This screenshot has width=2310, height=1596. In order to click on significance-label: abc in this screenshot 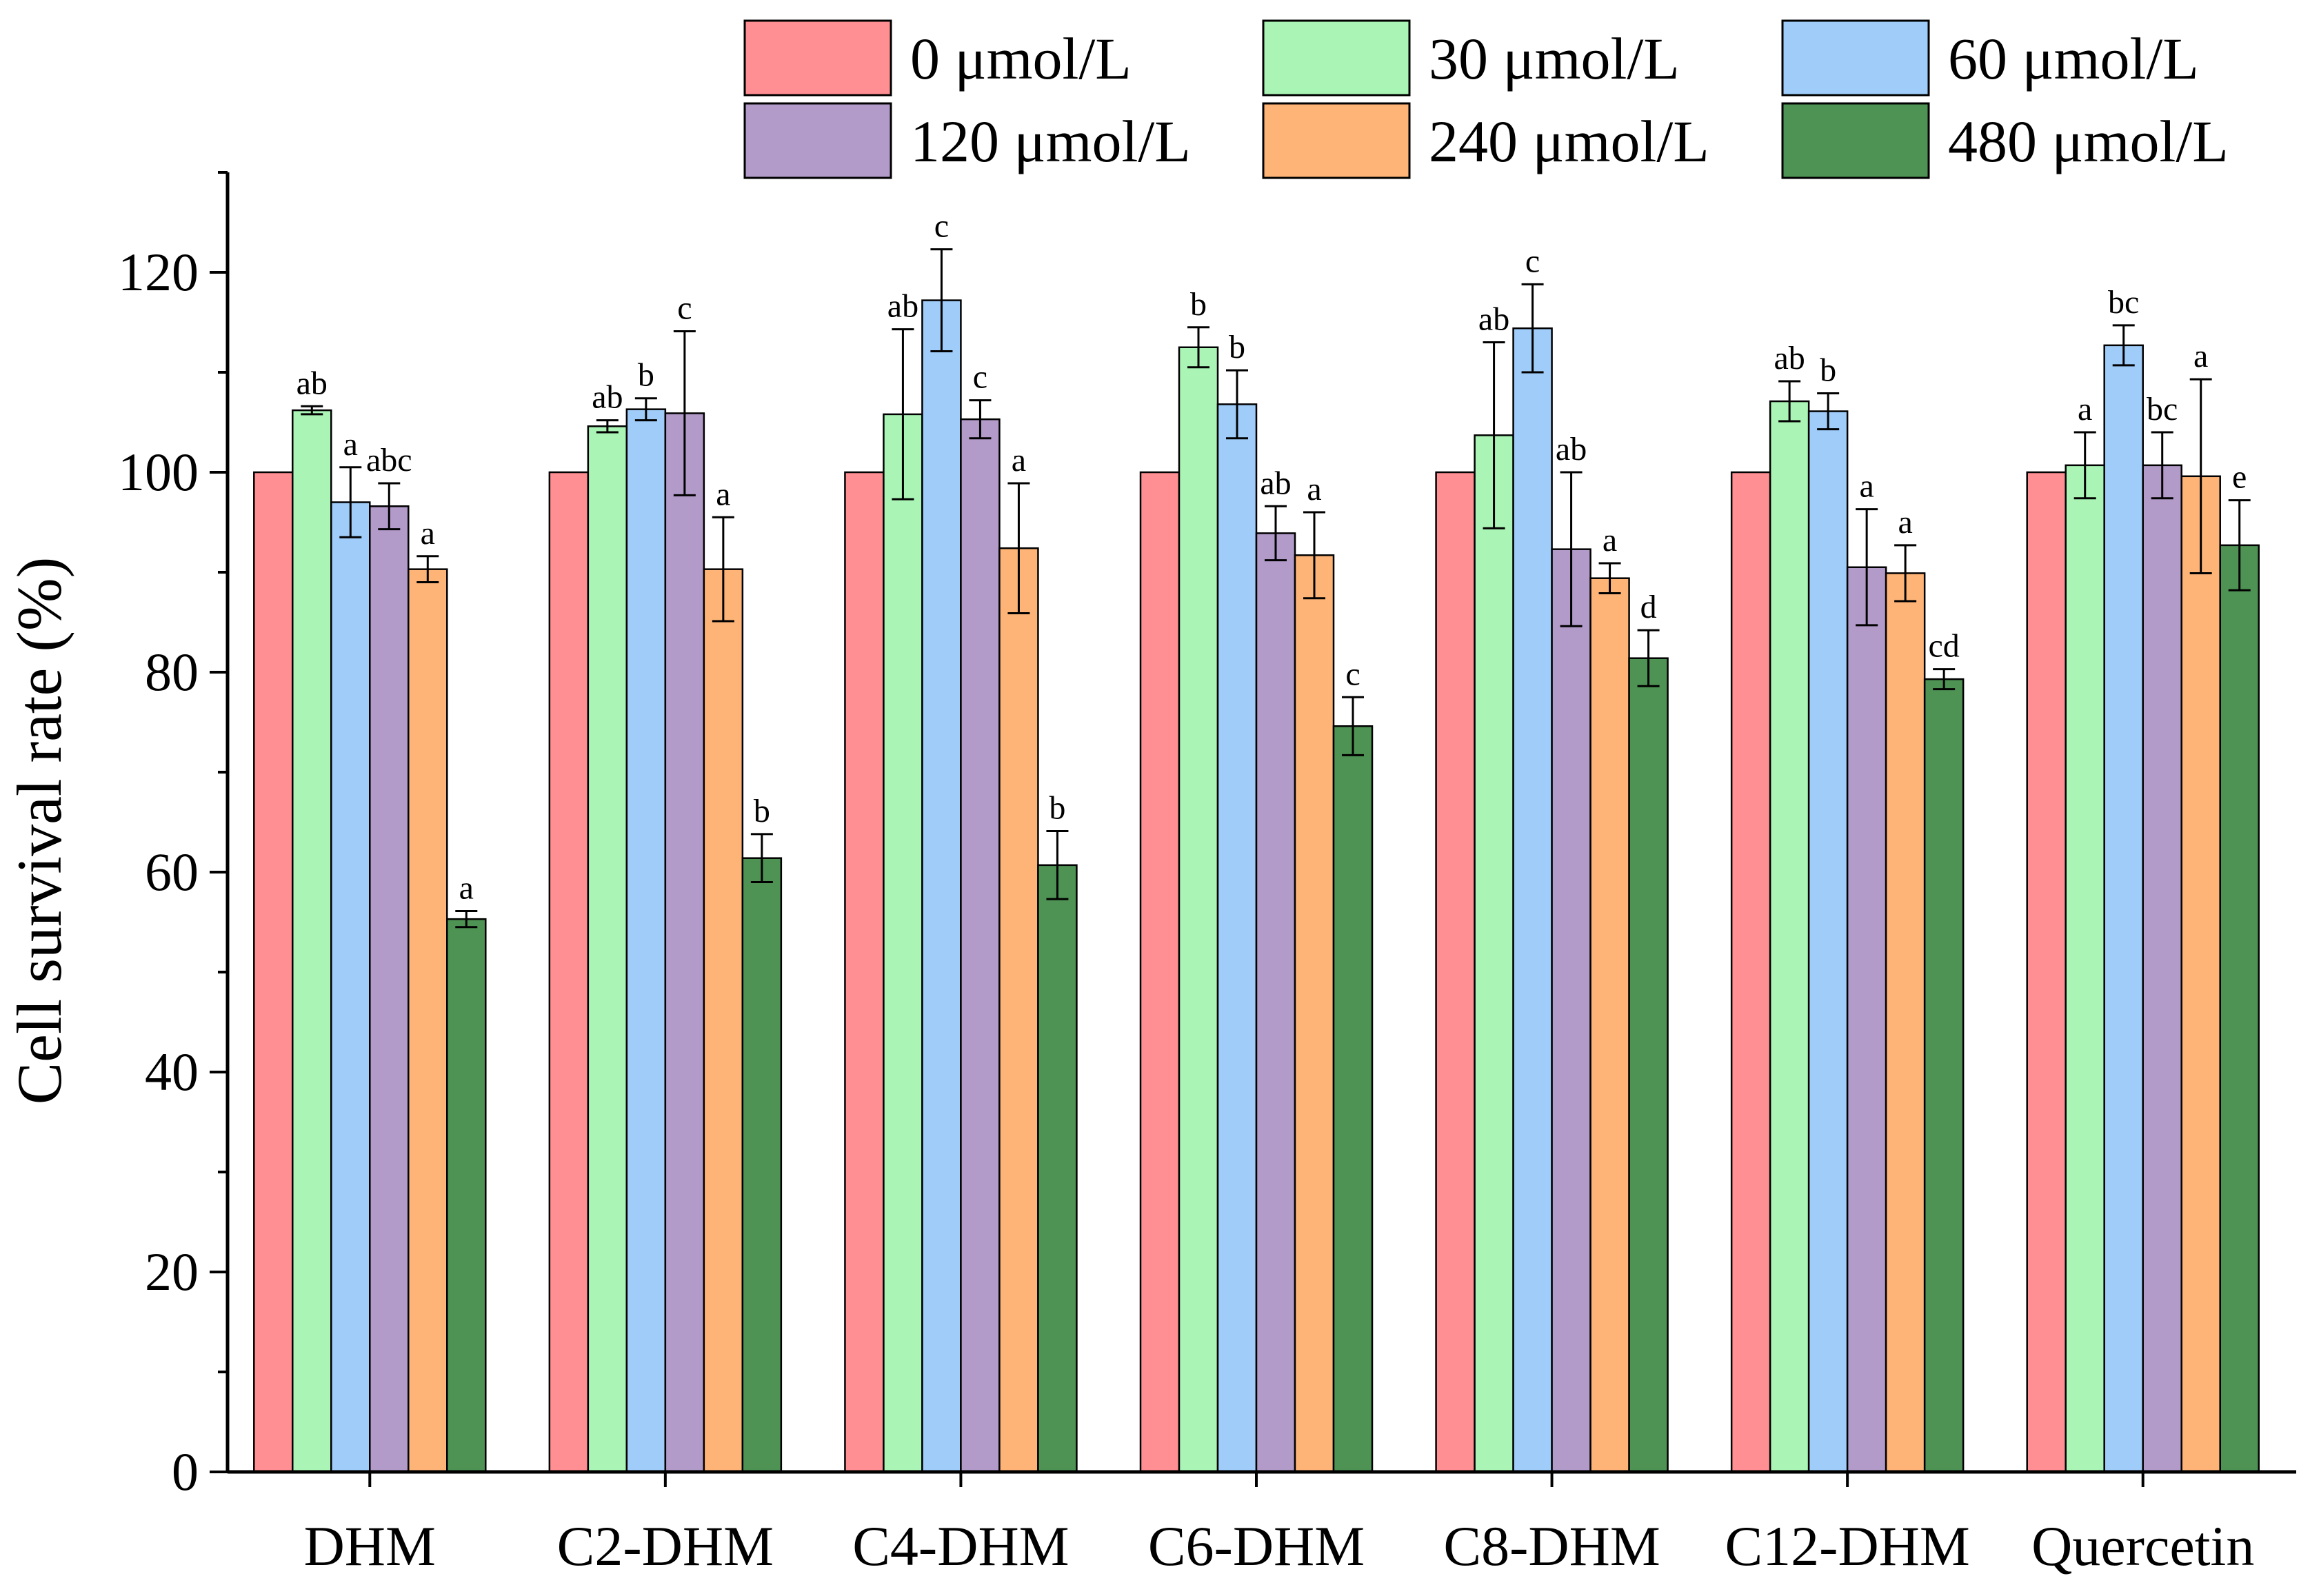, I will do `click(389, 460)`.